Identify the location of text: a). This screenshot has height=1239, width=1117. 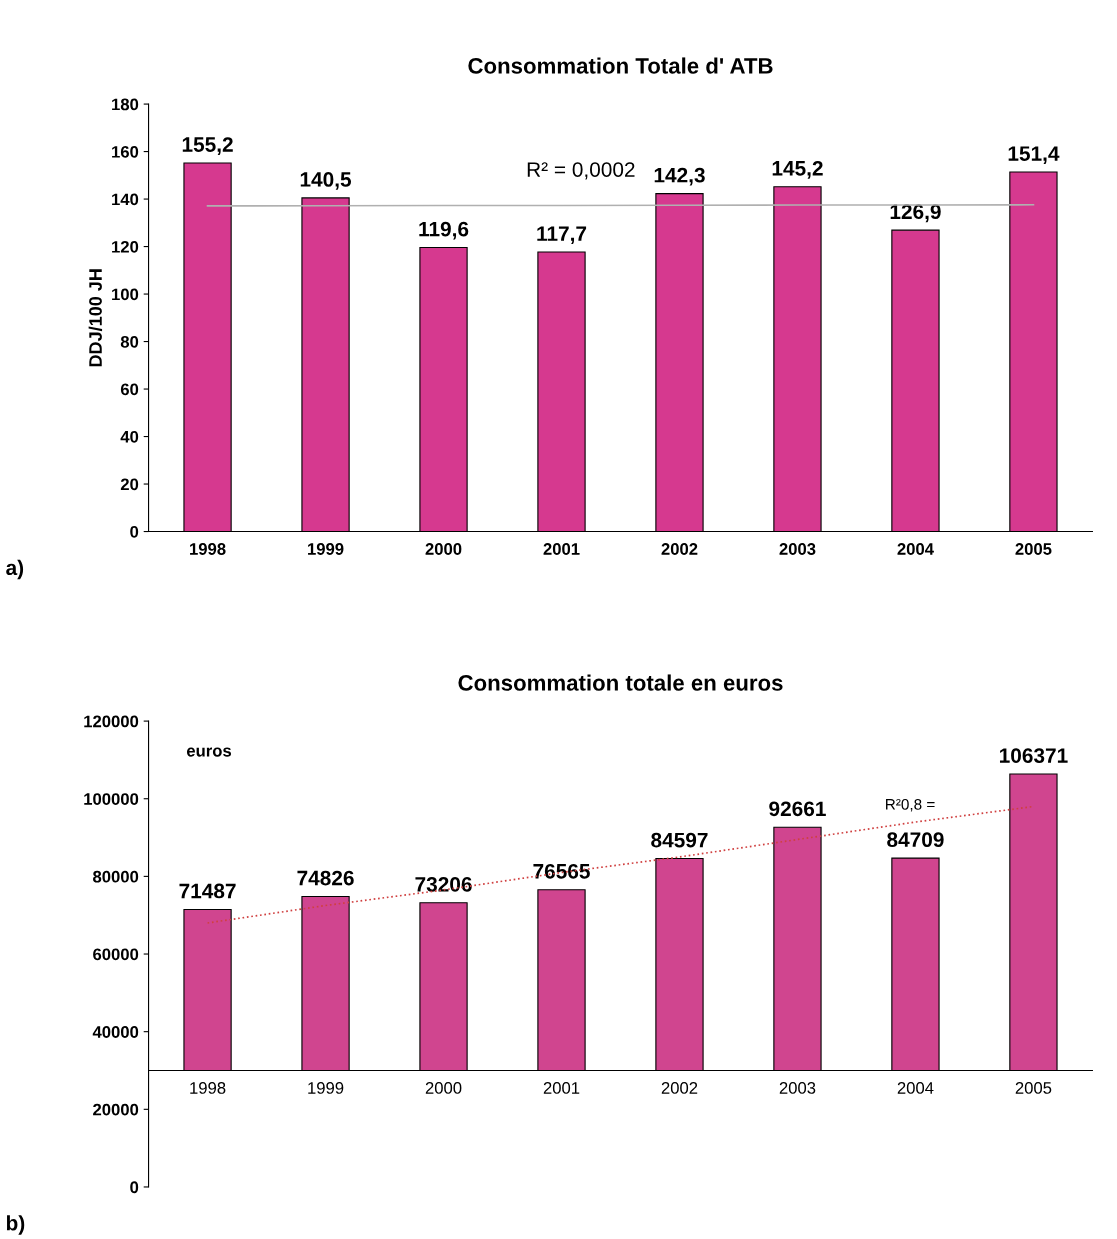
(15, 569).